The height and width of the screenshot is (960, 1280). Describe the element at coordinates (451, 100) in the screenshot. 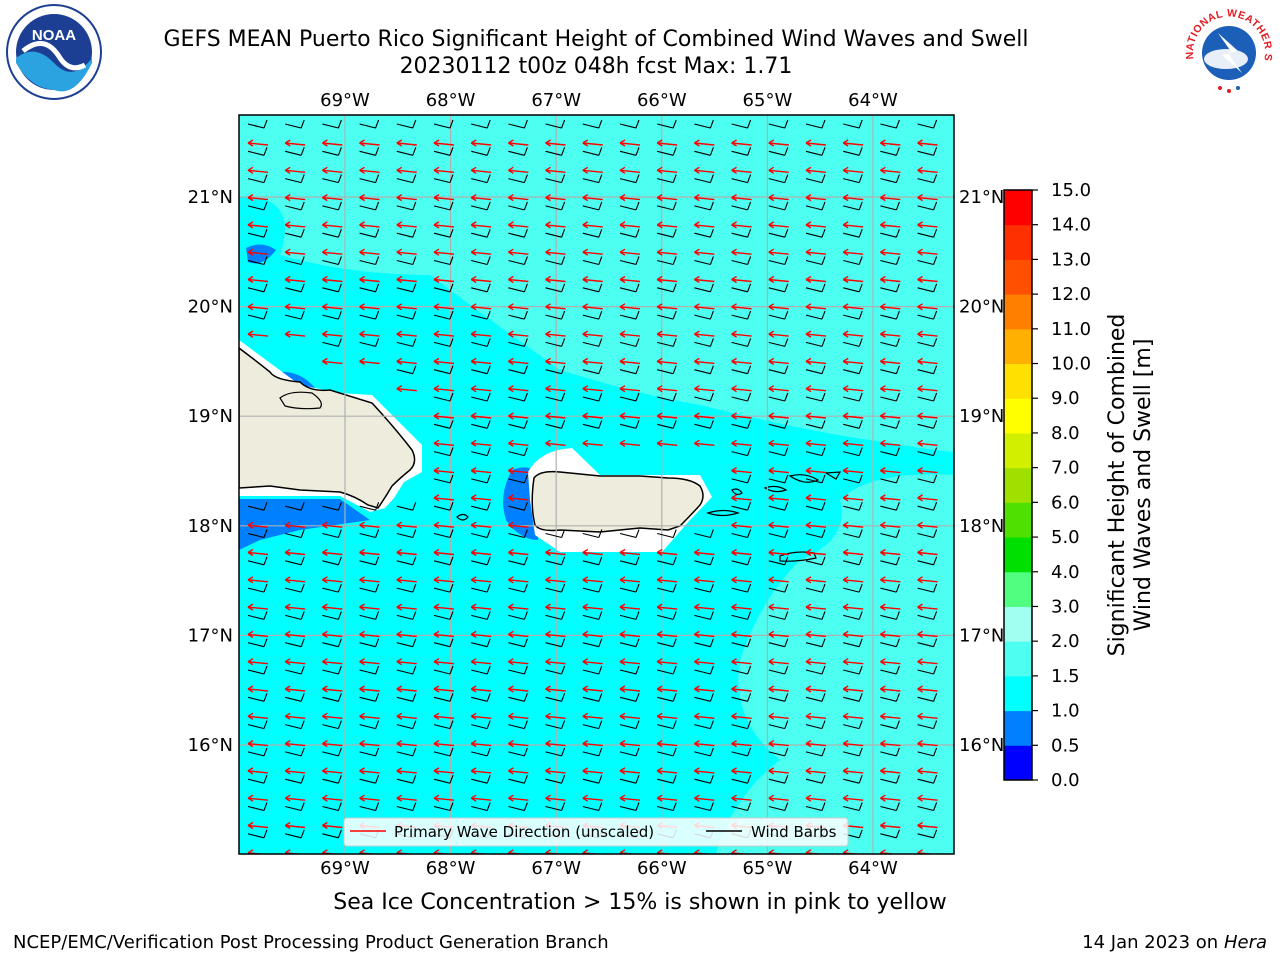

I see `lon-label-top: 68°W` at that location.